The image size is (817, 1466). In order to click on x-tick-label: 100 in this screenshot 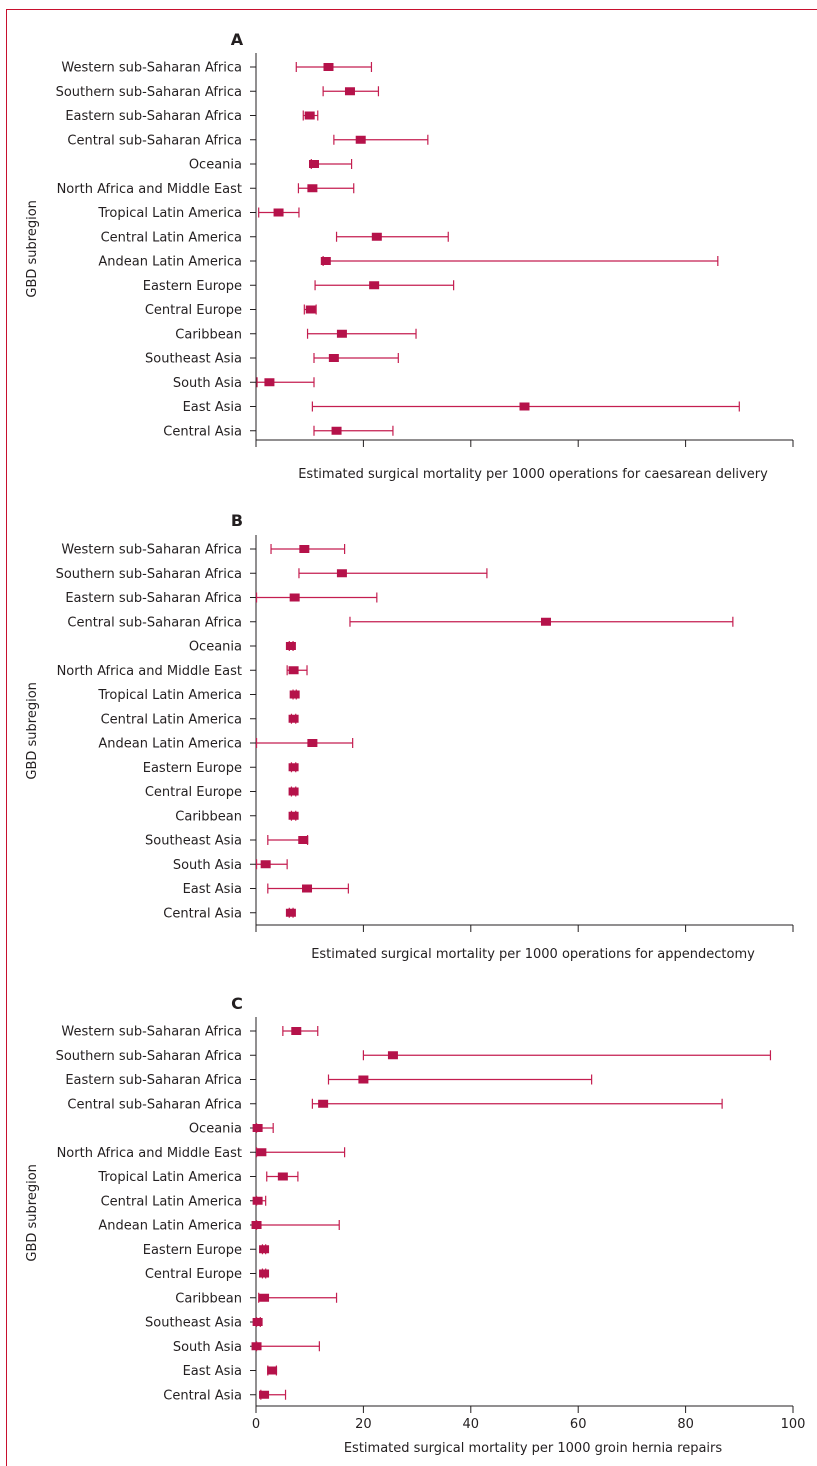, I will do `click(793, 1424)`.